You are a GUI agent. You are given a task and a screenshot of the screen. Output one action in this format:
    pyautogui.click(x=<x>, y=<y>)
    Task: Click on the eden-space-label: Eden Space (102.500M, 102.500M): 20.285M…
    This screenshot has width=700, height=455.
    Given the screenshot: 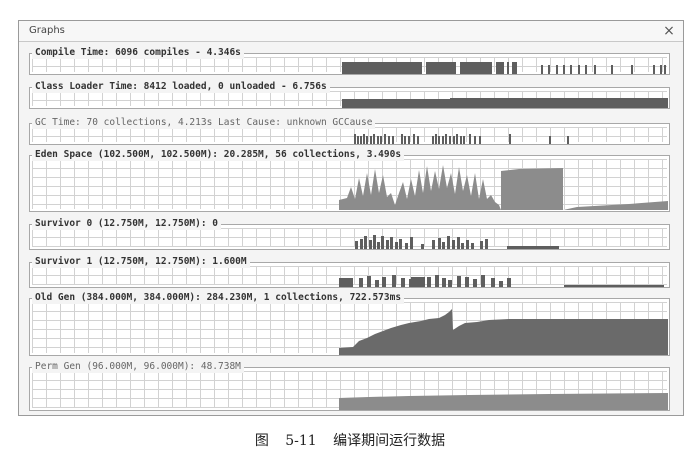 What is the action you would take?
    pyautogui.click(x=218, y=155)
    